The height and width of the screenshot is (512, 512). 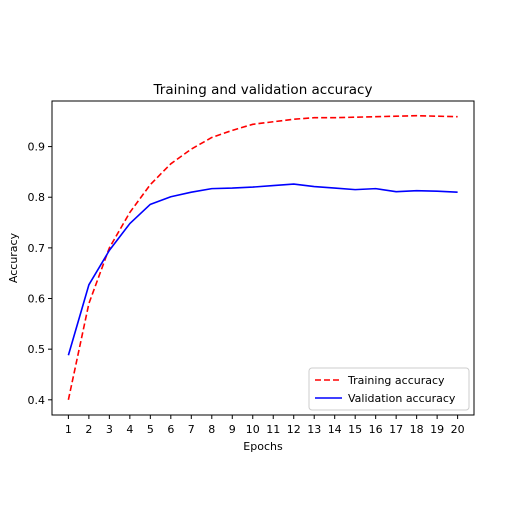 What do you see at coordinates (109, 429) in the screenshot?
I see `x-tick-label: 3` at bounding box center [109, 429].